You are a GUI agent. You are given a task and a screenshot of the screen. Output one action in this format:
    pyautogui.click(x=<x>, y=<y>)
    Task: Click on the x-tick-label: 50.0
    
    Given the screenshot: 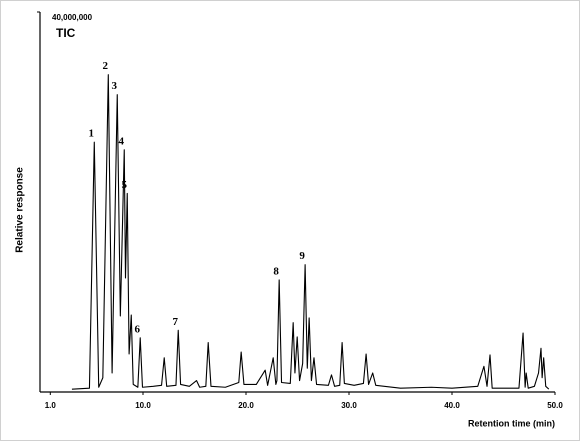 What is the action you would take?
    pyautogui.click(x=555, y=405)
    